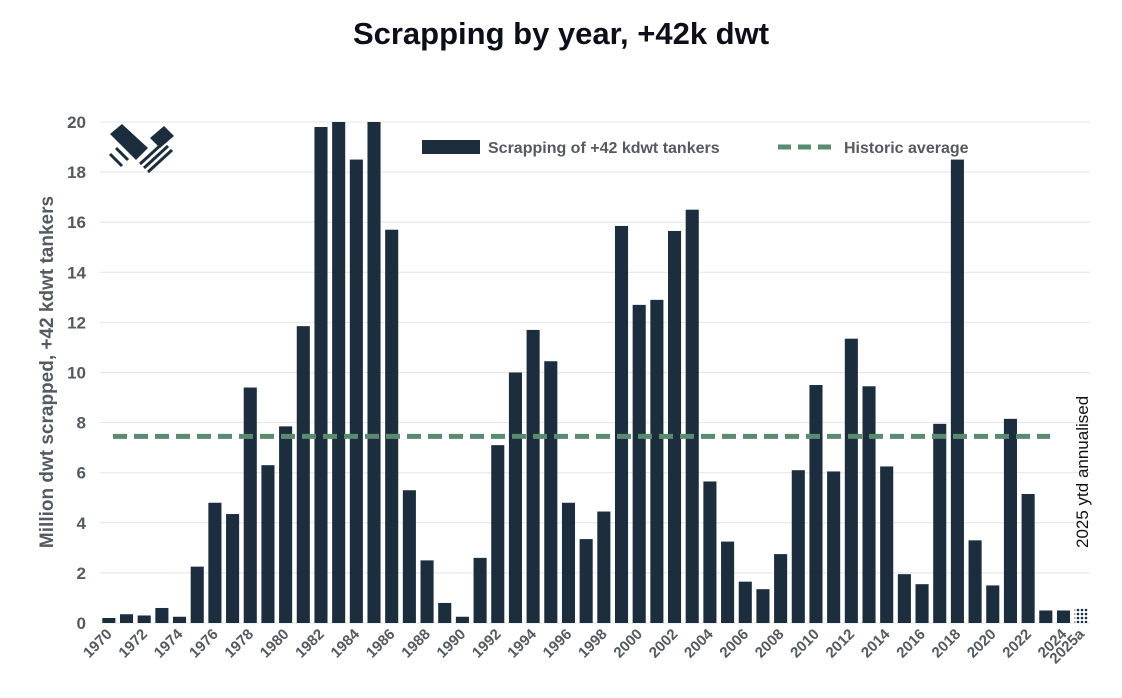 The height and width of the screenshot is (698, 1122). What do you see at coordinates (533, 476) in the screenshot?
I see `bar-1994` at bounding box center [533, 476].